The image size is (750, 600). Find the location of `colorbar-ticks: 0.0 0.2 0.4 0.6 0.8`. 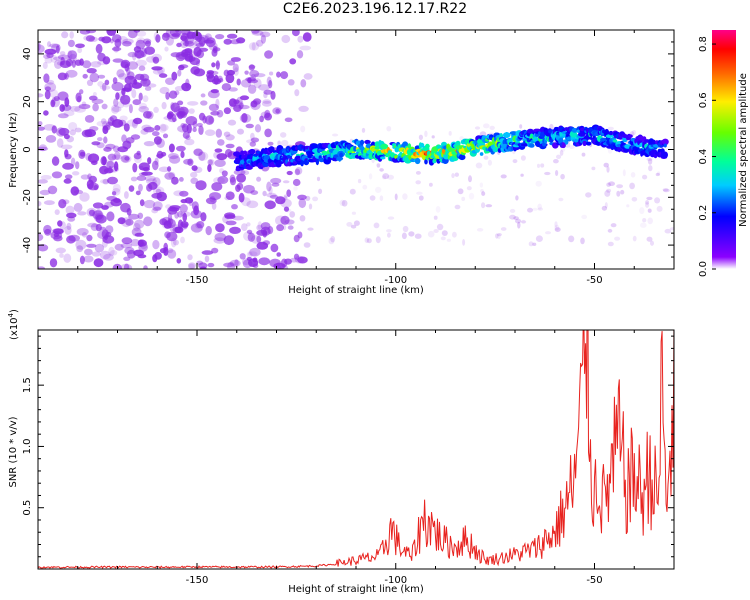

colorbar-ticks: 0.0 0.2 0.4 0.6 0.8 is located at coordinates (707, 156).